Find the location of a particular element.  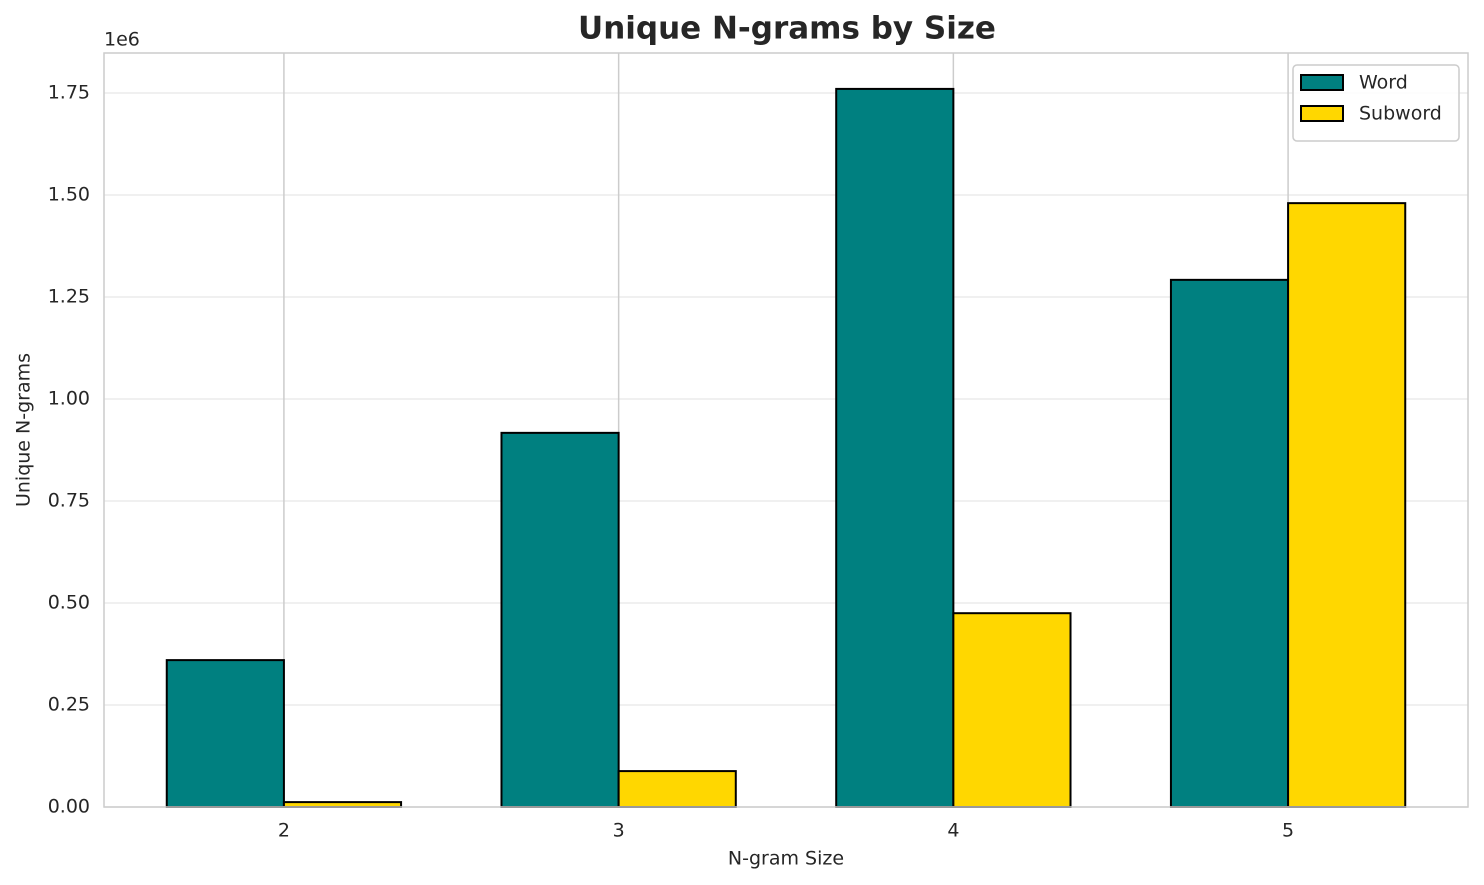

y-tick-label: 0.25 is located at coordinates (69, 704).